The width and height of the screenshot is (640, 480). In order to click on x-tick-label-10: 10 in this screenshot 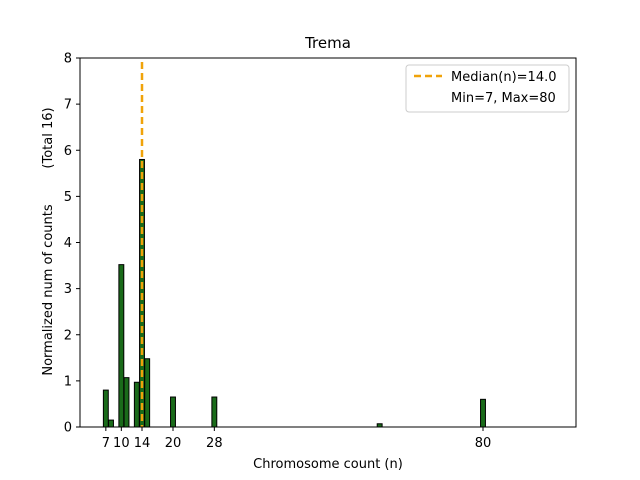, I will do `click(121, 443)`.